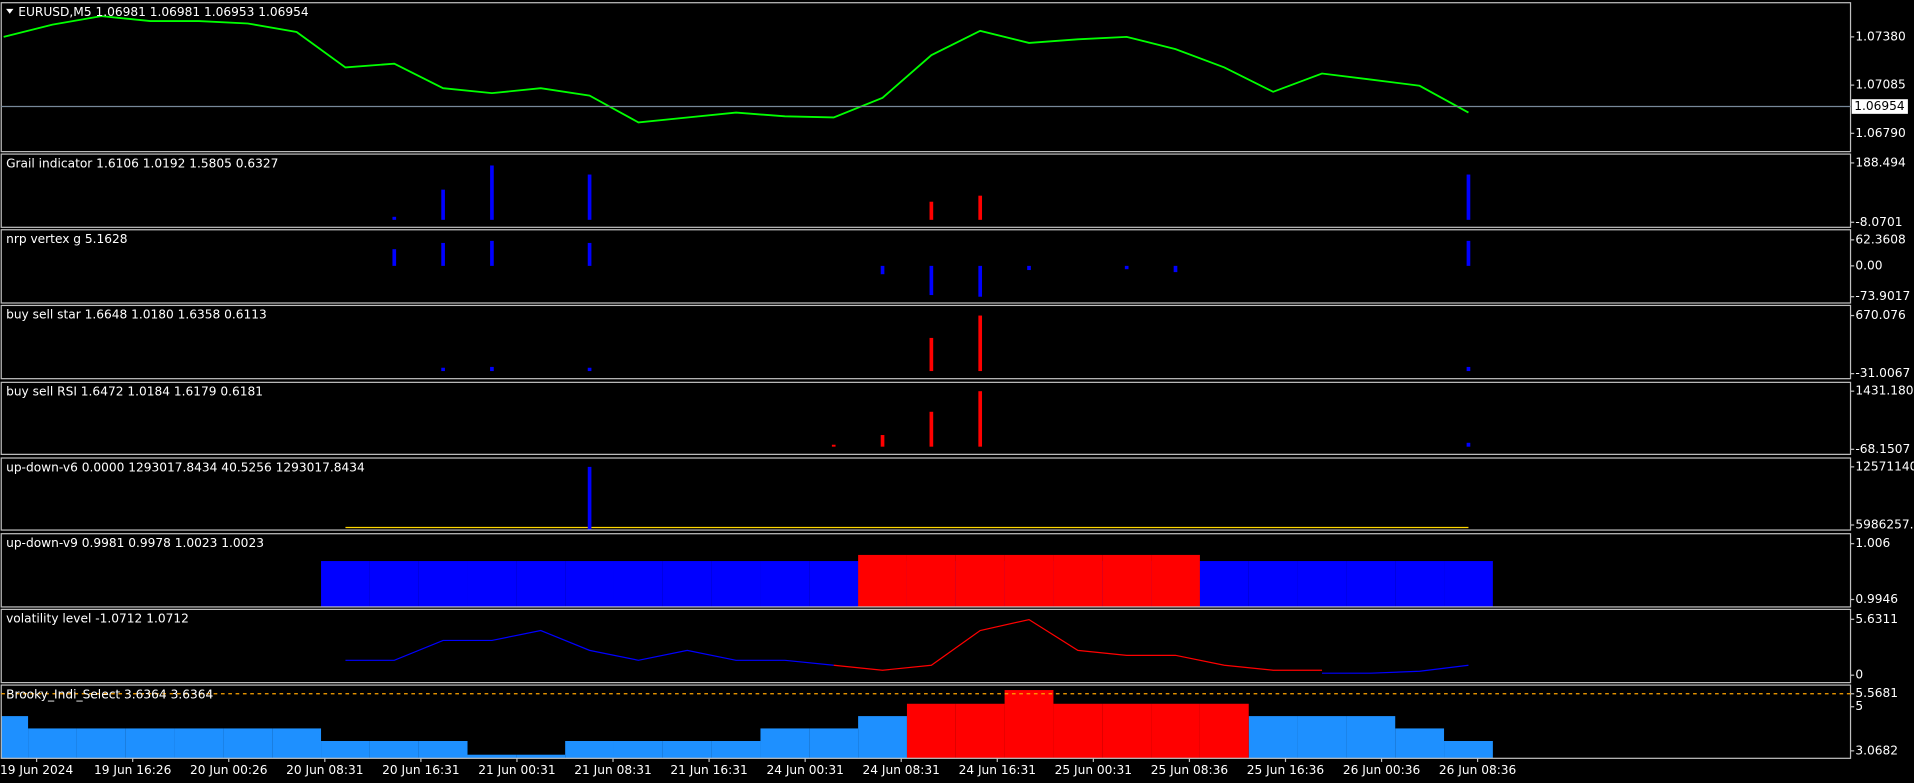  I want to click on price-box, so click(1879, 106).